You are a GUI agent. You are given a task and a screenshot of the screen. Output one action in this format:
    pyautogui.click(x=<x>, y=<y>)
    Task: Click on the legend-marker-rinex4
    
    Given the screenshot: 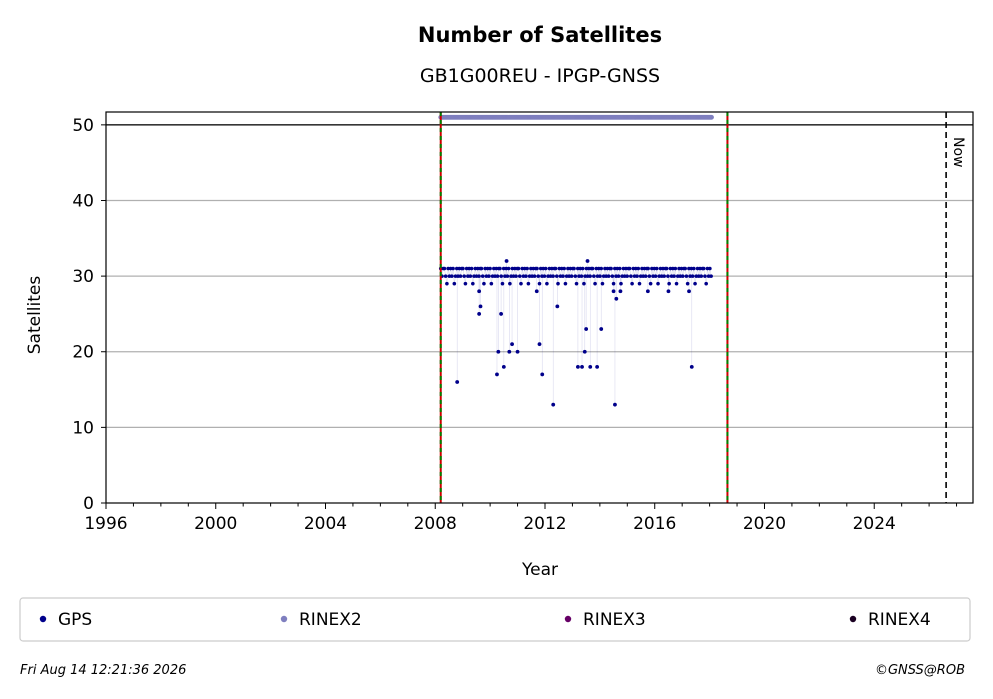 What is the action you would take?
    pyautogui.click(x=853, y=619)
    